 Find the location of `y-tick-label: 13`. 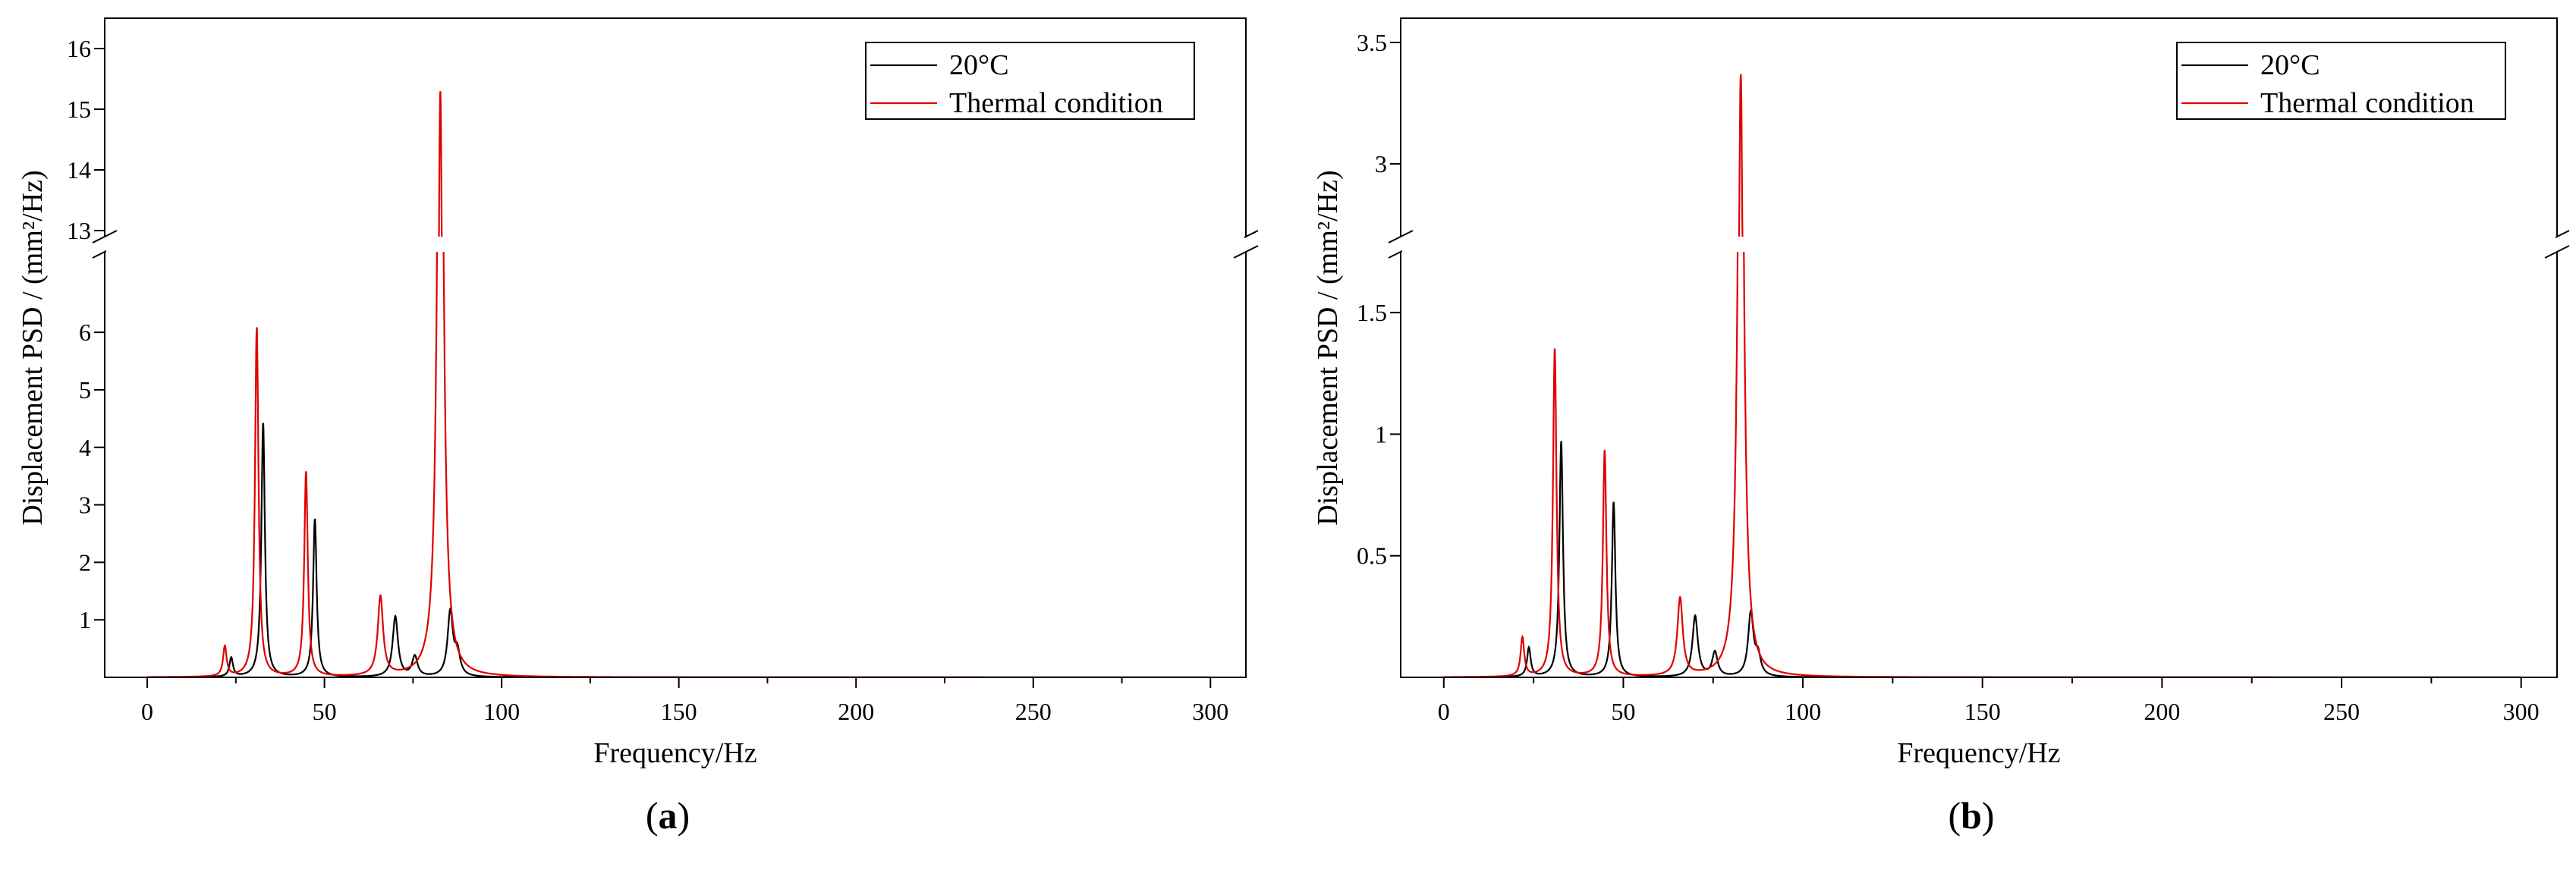

y-tick-label: 13 is located at coordinates (79, 230).